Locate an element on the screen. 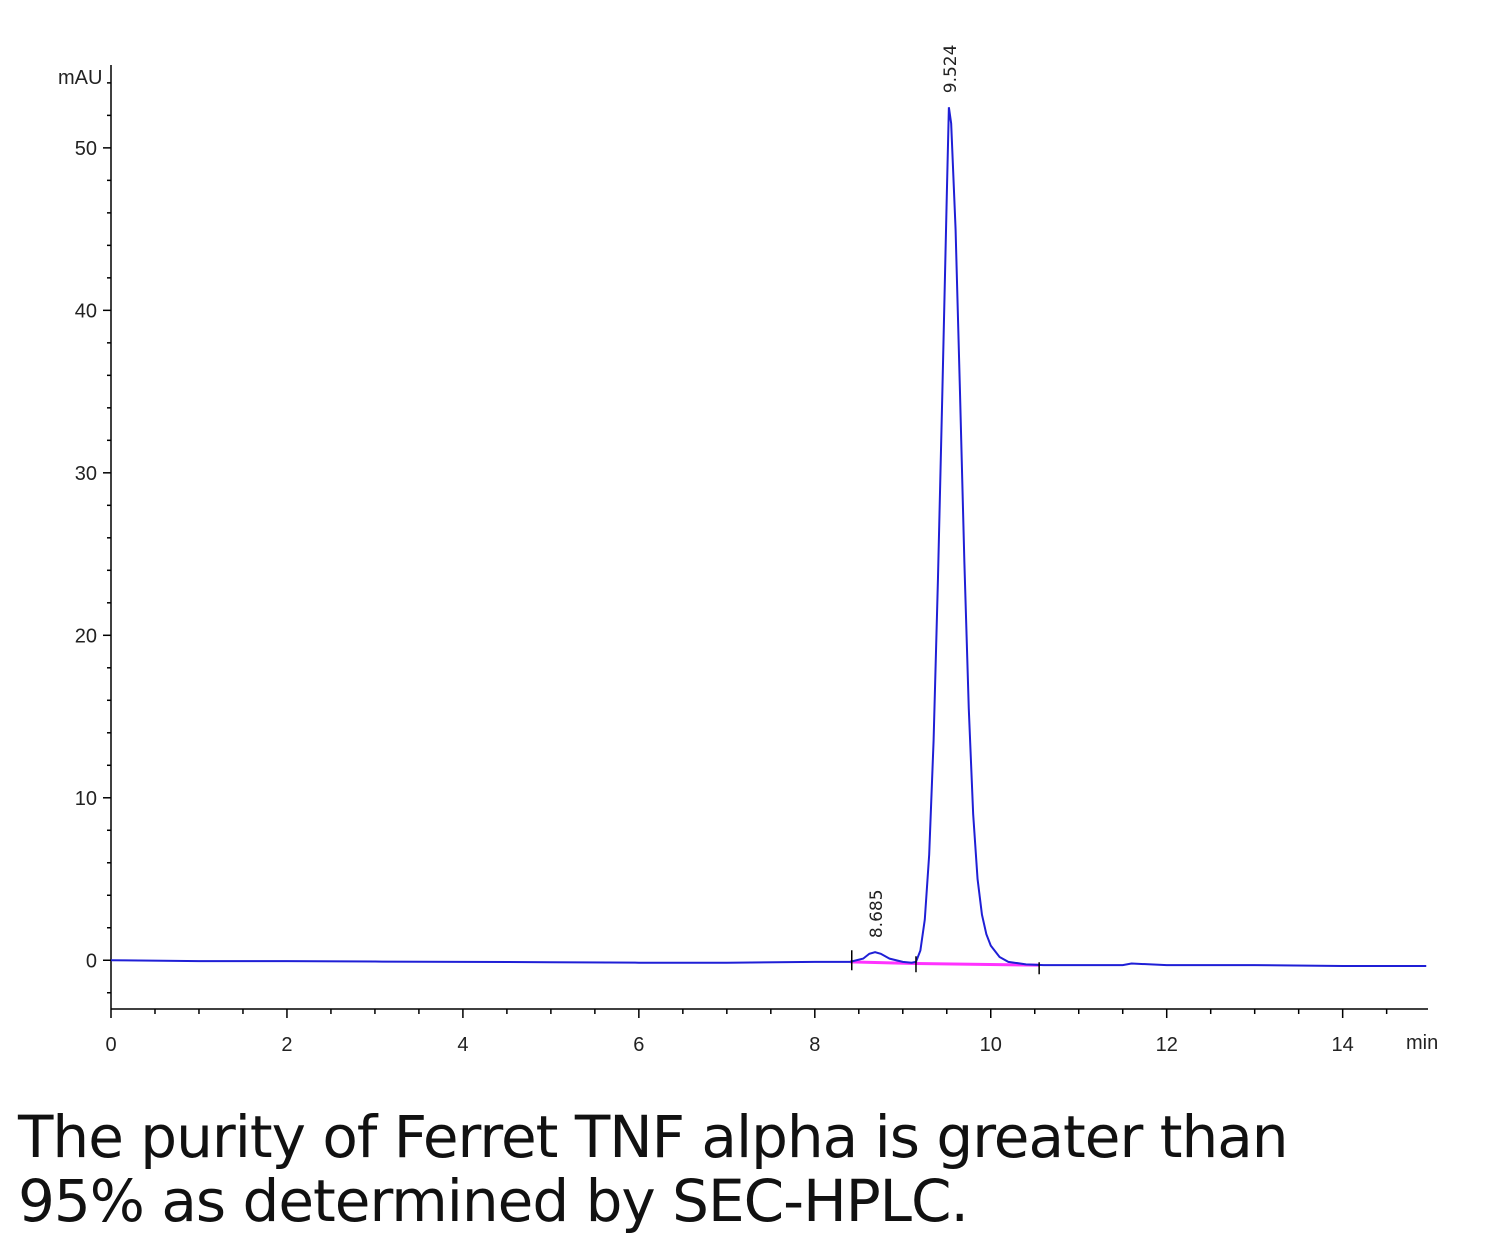  x-tick-label: 10 is located at coordinates (991, 1045).